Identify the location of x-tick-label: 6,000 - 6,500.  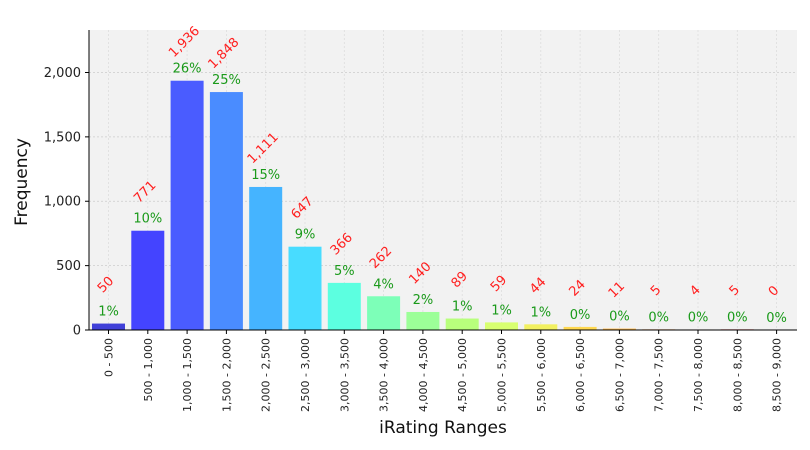
(580, 375).